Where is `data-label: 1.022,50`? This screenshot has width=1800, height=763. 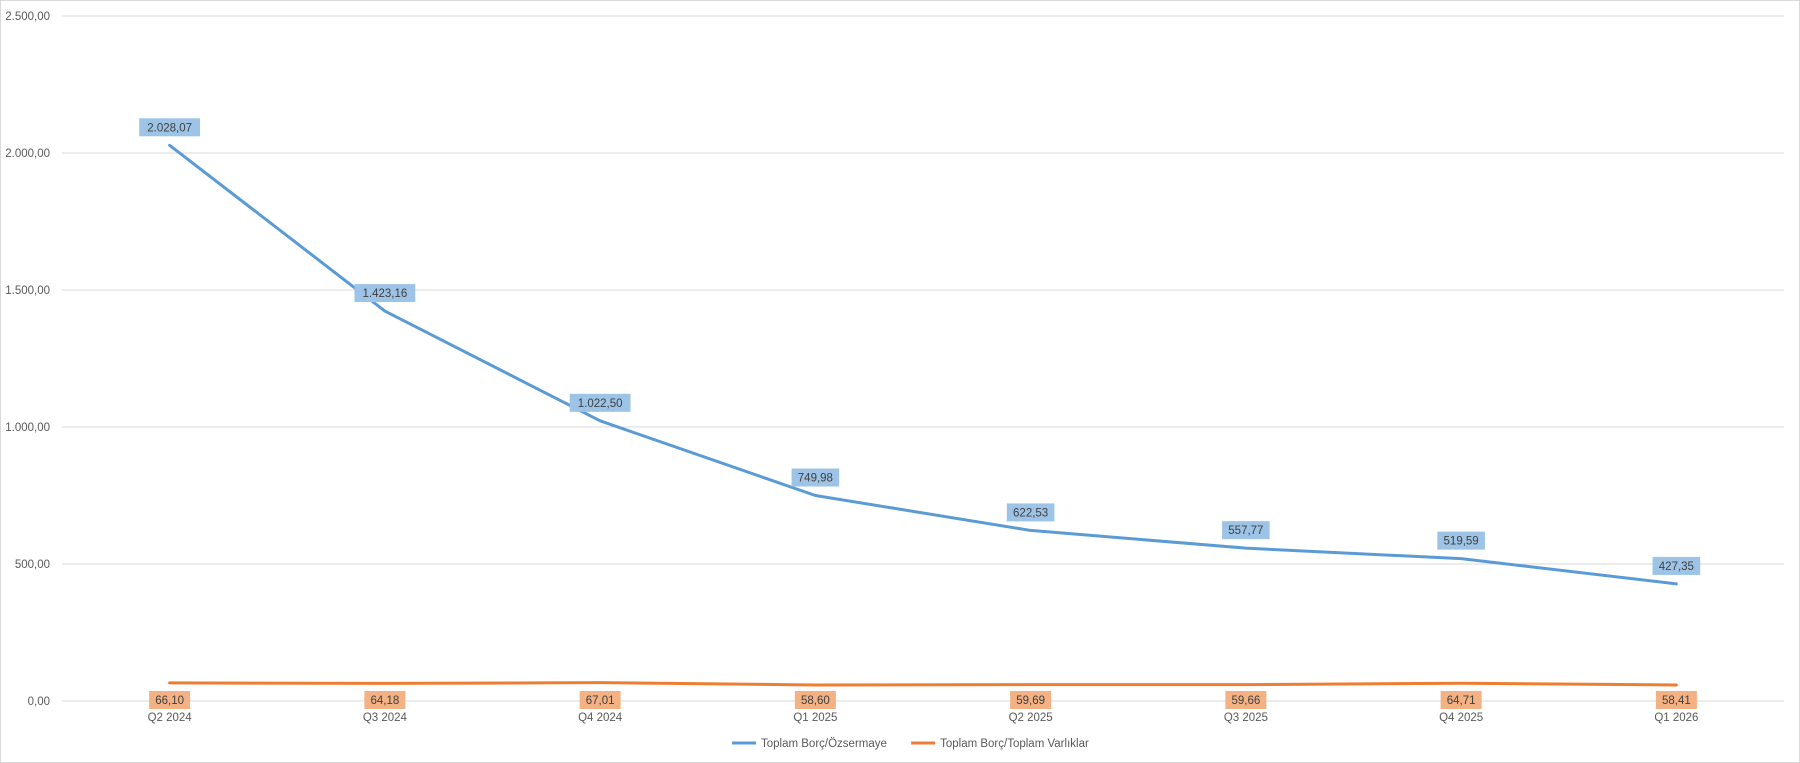
data-label: 1.022,50 is located at coordinates (600, 404).